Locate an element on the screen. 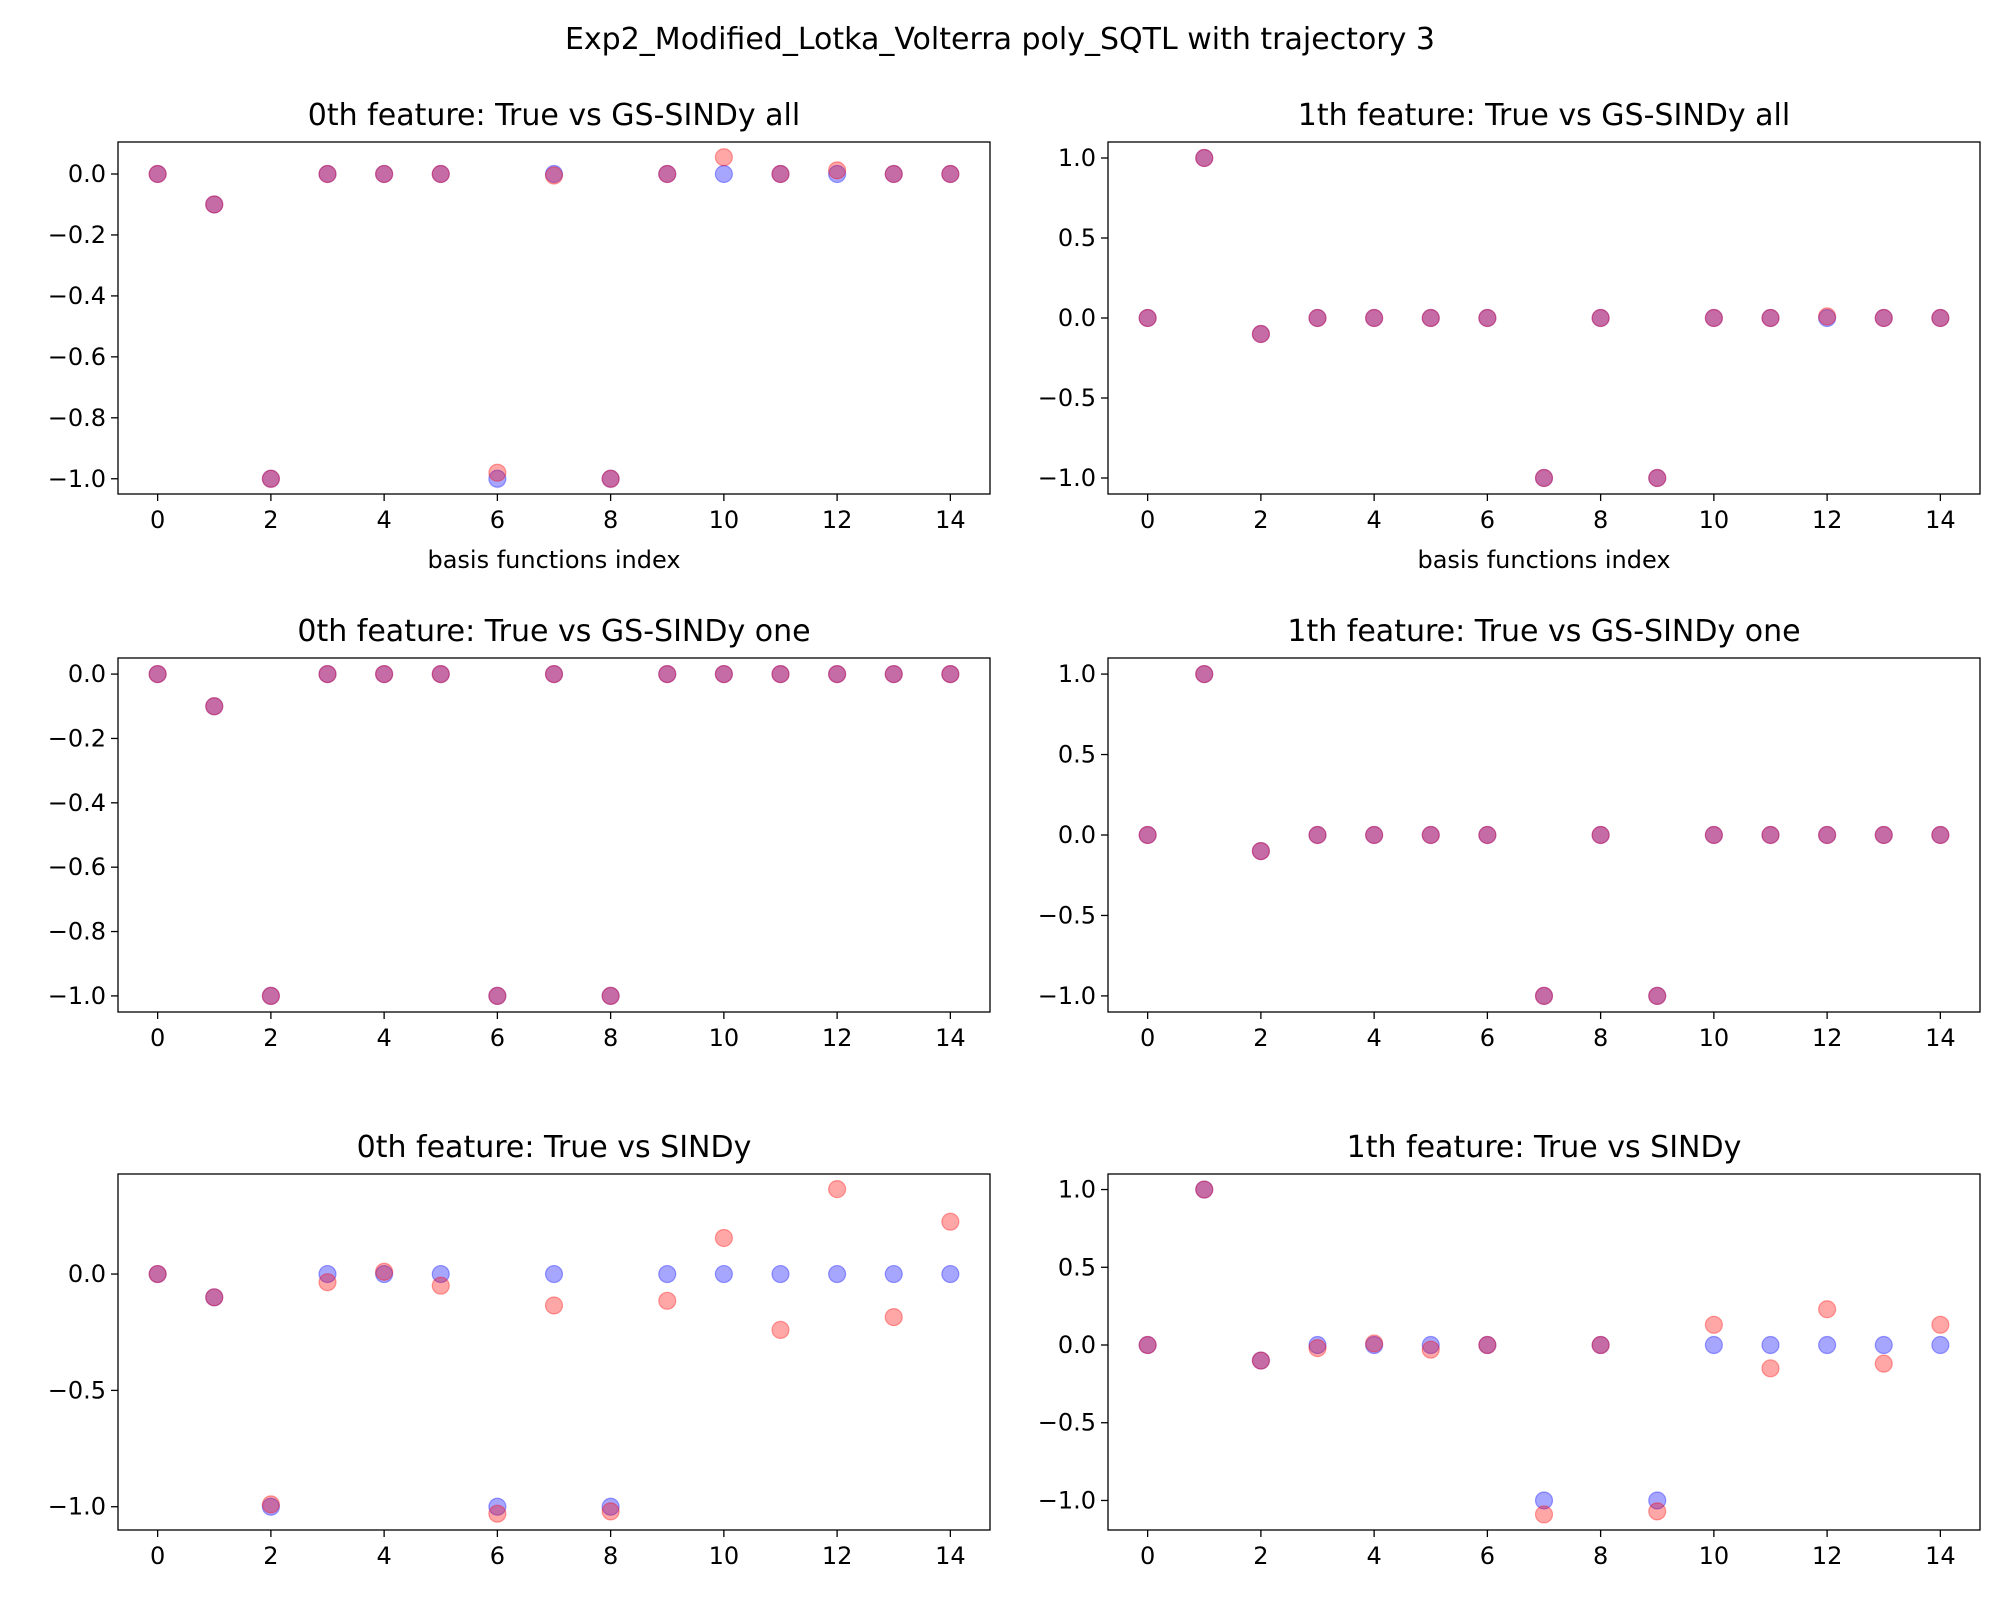 The width and height of the screenshot is (2000, 1600). subplot-title: 0th feature: True vs SINDy is located at coordinates (554, 1147).